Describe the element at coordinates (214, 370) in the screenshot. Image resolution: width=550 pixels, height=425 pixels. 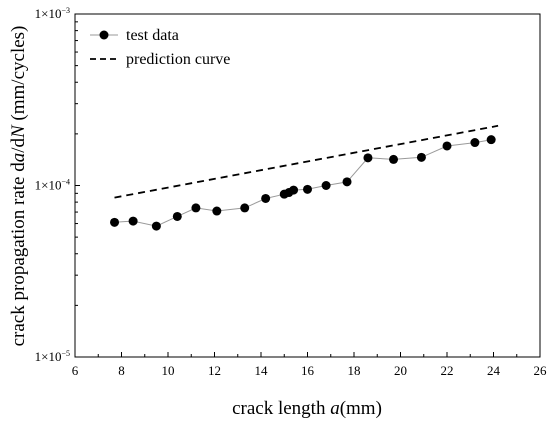
I see `x-tick-label: 12` at that location.